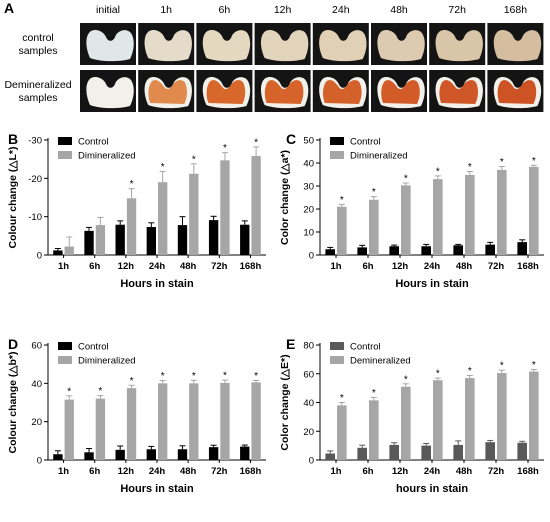 Image resolution: width=550 pixels, height=522 pixels. Describe the element at coordinates (285, 402) in the screenshot. I see `y-axis-title: Color change (△E*)` at that location.